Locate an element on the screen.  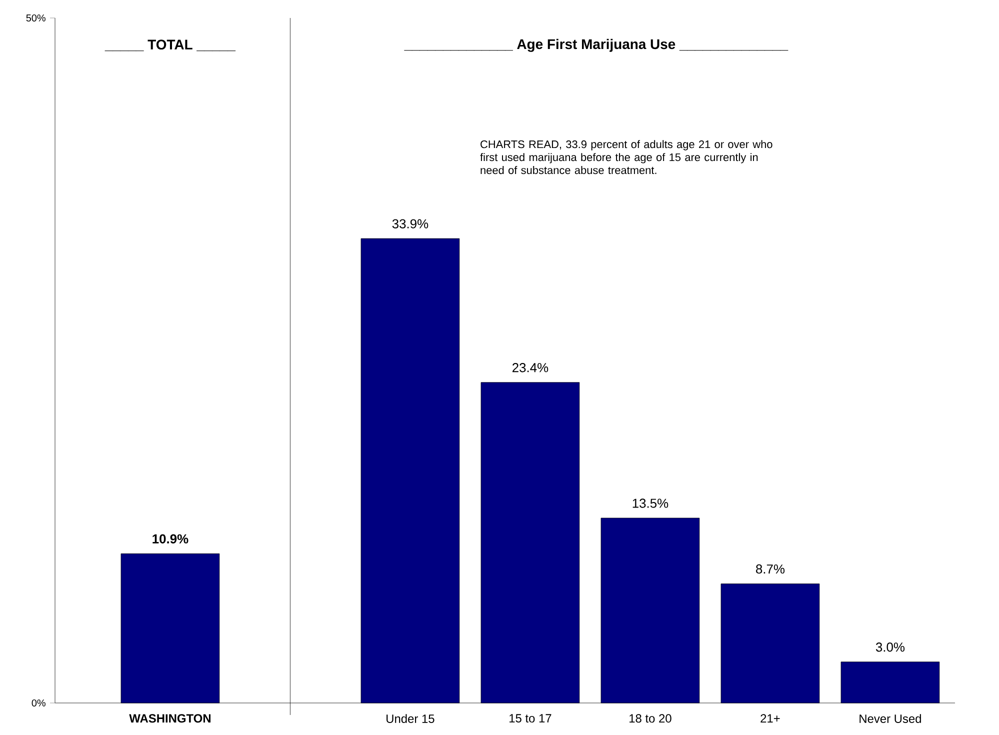
data-label: 13.5% is located at coordinates (650, 503).